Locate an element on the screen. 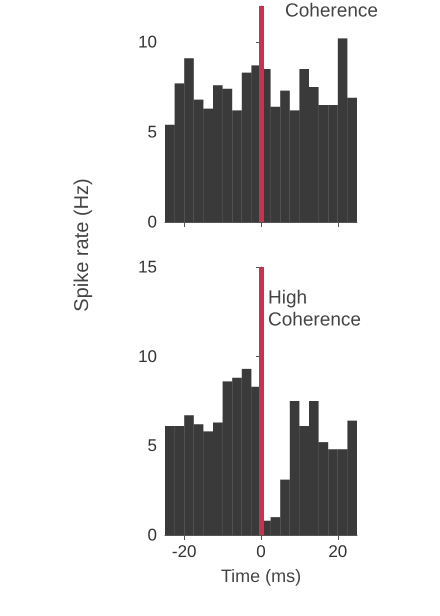  x-tick-label: 20 is located at coordinates (338, 551).